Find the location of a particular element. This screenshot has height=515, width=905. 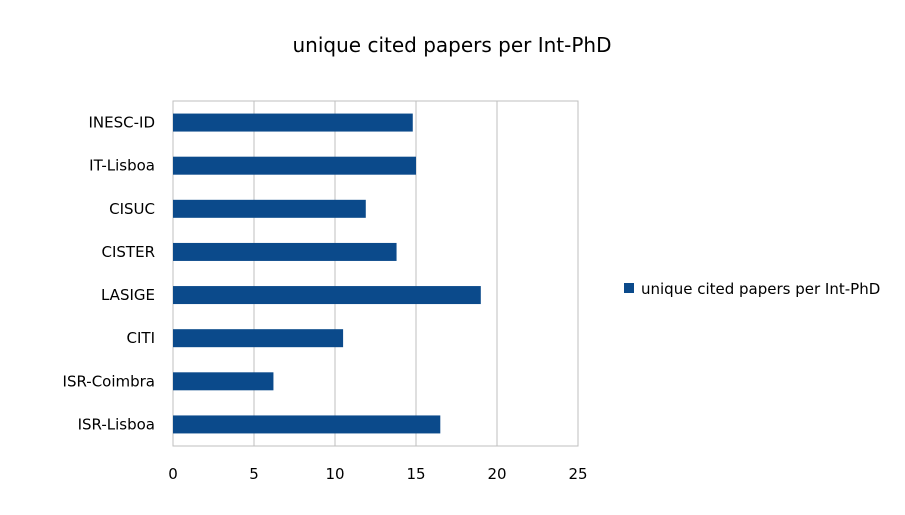

x-tick-label: 0 is located at coordinates (173, 474).